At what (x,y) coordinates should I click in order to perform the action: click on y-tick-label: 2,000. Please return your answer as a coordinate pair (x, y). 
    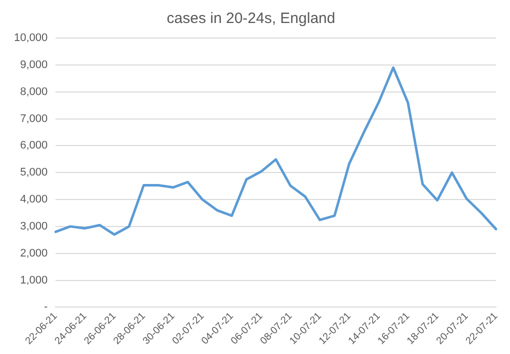
    Looking at the image, I should click on (34, 253).